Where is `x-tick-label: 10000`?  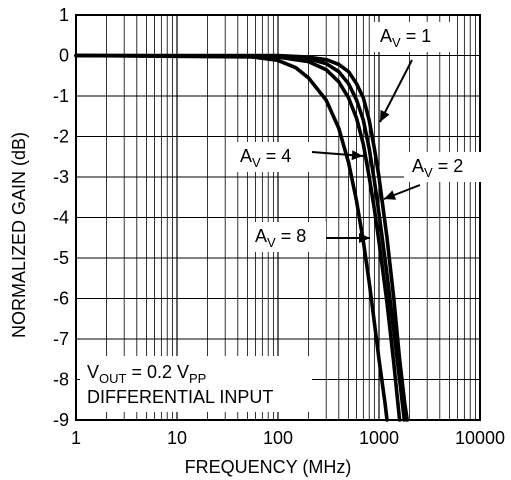
x-tick-label: 10000 is located at coordinates (480, 438).